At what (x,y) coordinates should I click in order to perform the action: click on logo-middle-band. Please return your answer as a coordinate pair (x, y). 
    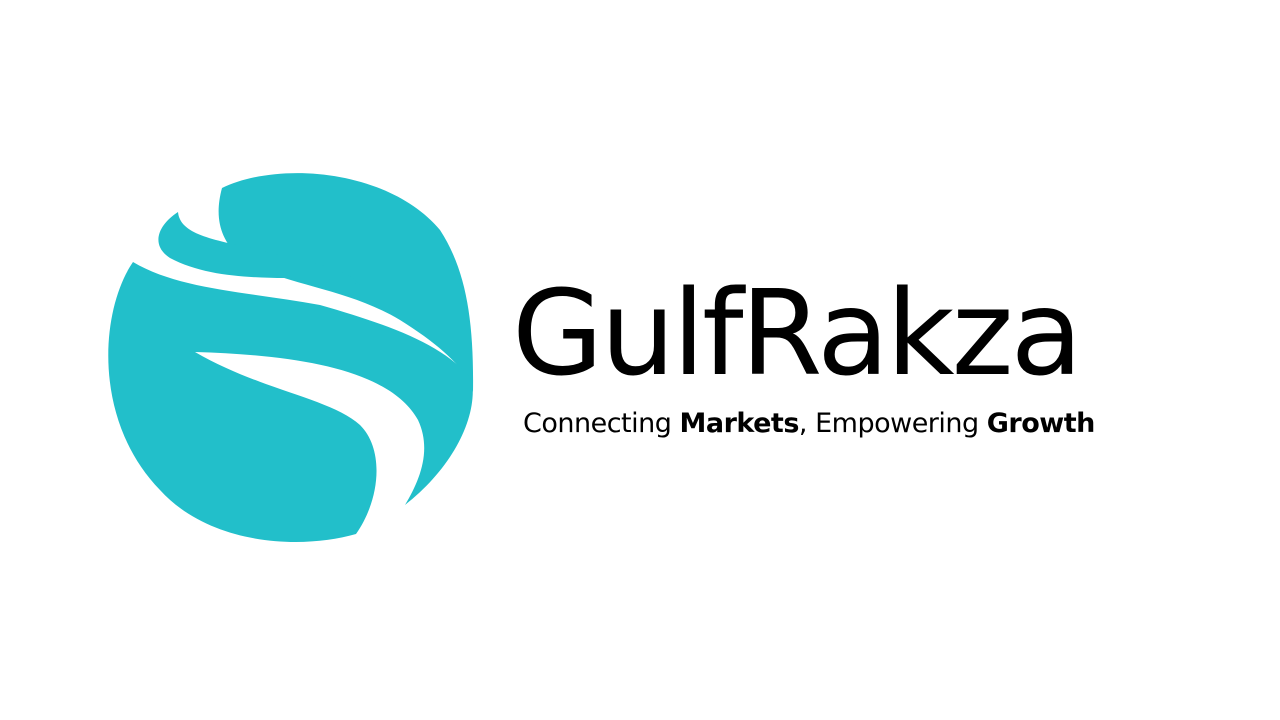
    Looking at the image, I should click on (259, 248).